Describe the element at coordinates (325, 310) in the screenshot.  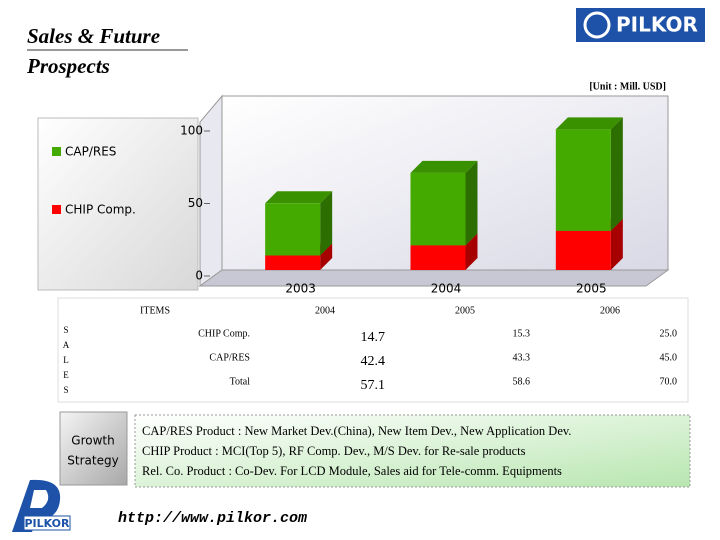
I see `table-header: 2004` at that location.